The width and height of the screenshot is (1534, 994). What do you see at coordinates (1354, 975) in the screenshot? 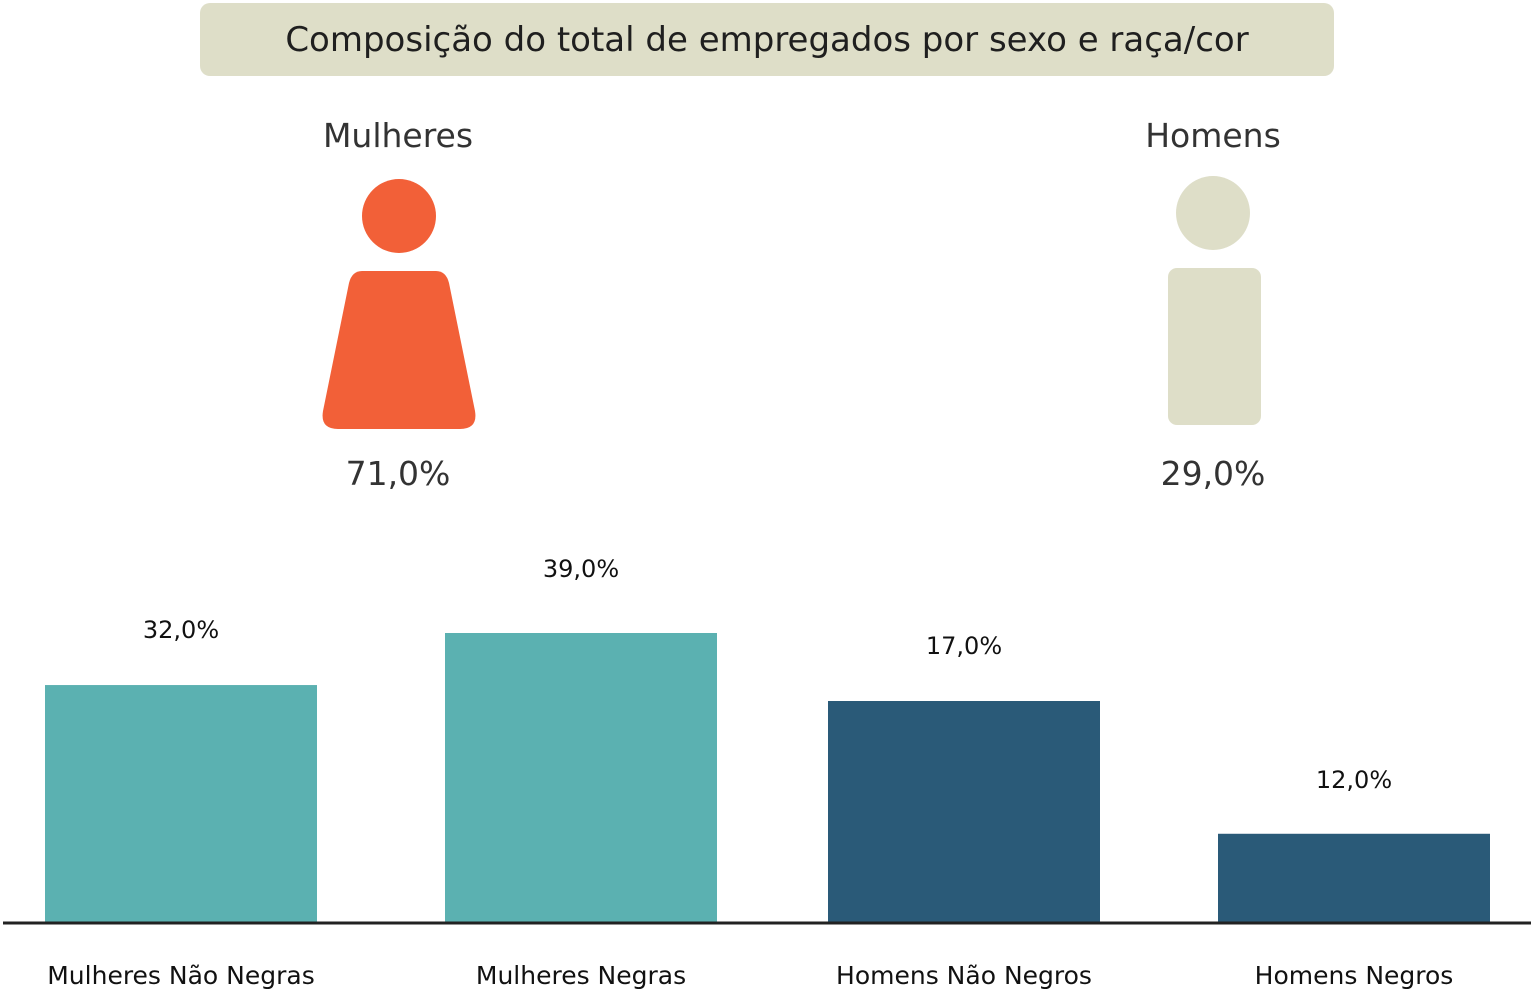
I see `x-tick-label: Homens Negros` at bounding box center [1354, 975].